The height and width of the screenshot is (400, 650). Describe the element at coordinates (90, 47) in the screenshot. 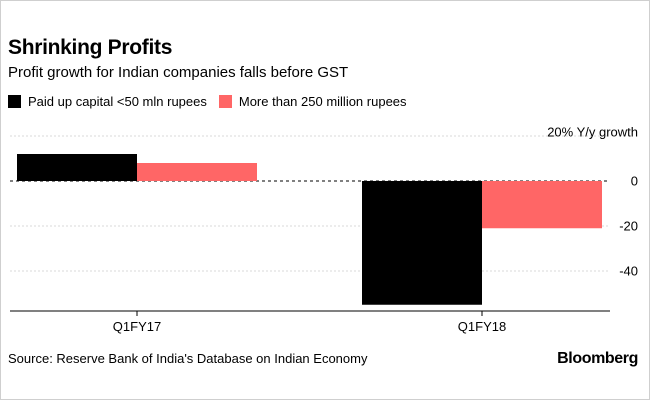

I see `chart-title: Shrinking Profits` at that location.